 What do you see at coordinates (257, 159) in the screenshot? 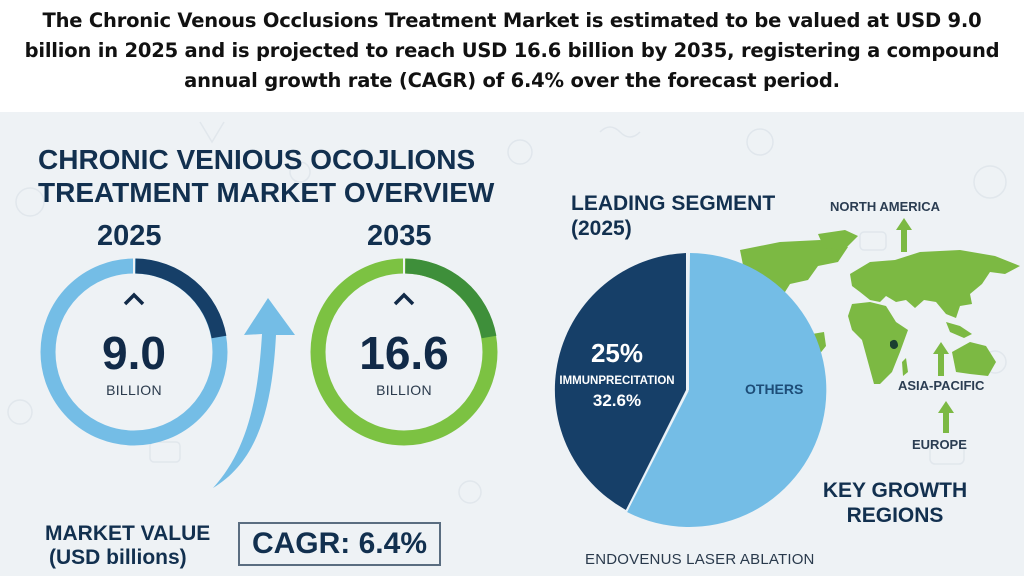
I see `title-line-1: CHRONIC VENIOUS OCOJLIONS` at bounding box center [257, 159].